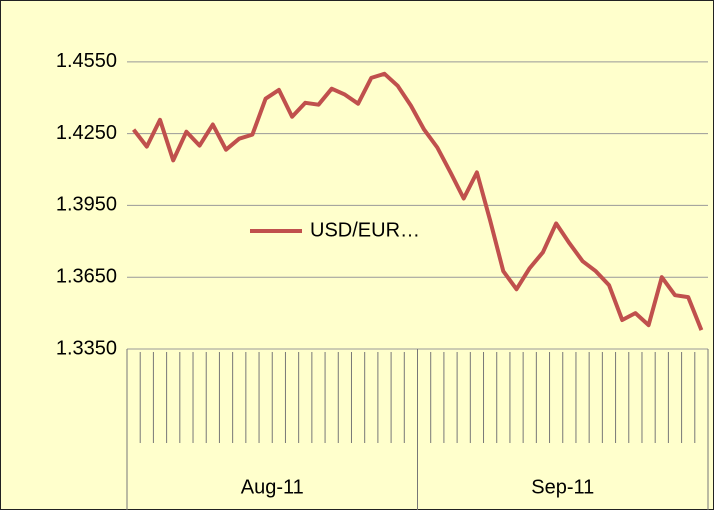 This screenshot has width=714, height=510. What do you see at coordinates (86, 61) in the screenshot?
I see `y-tick-label: 1.4550` at bounding box center [86, 61].